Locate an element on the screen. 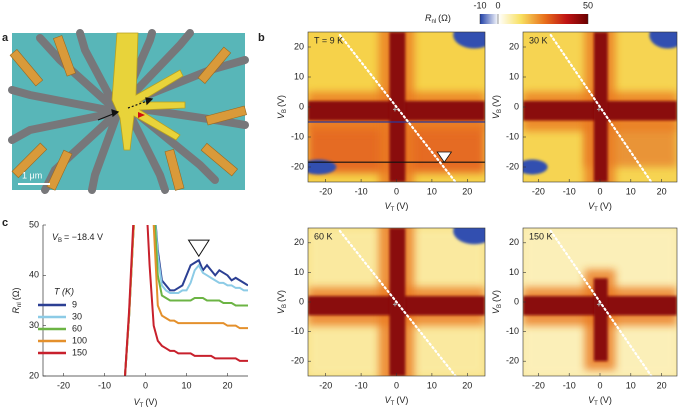  panel-temperature: T = 9 K is located at coordinates (328, 40).